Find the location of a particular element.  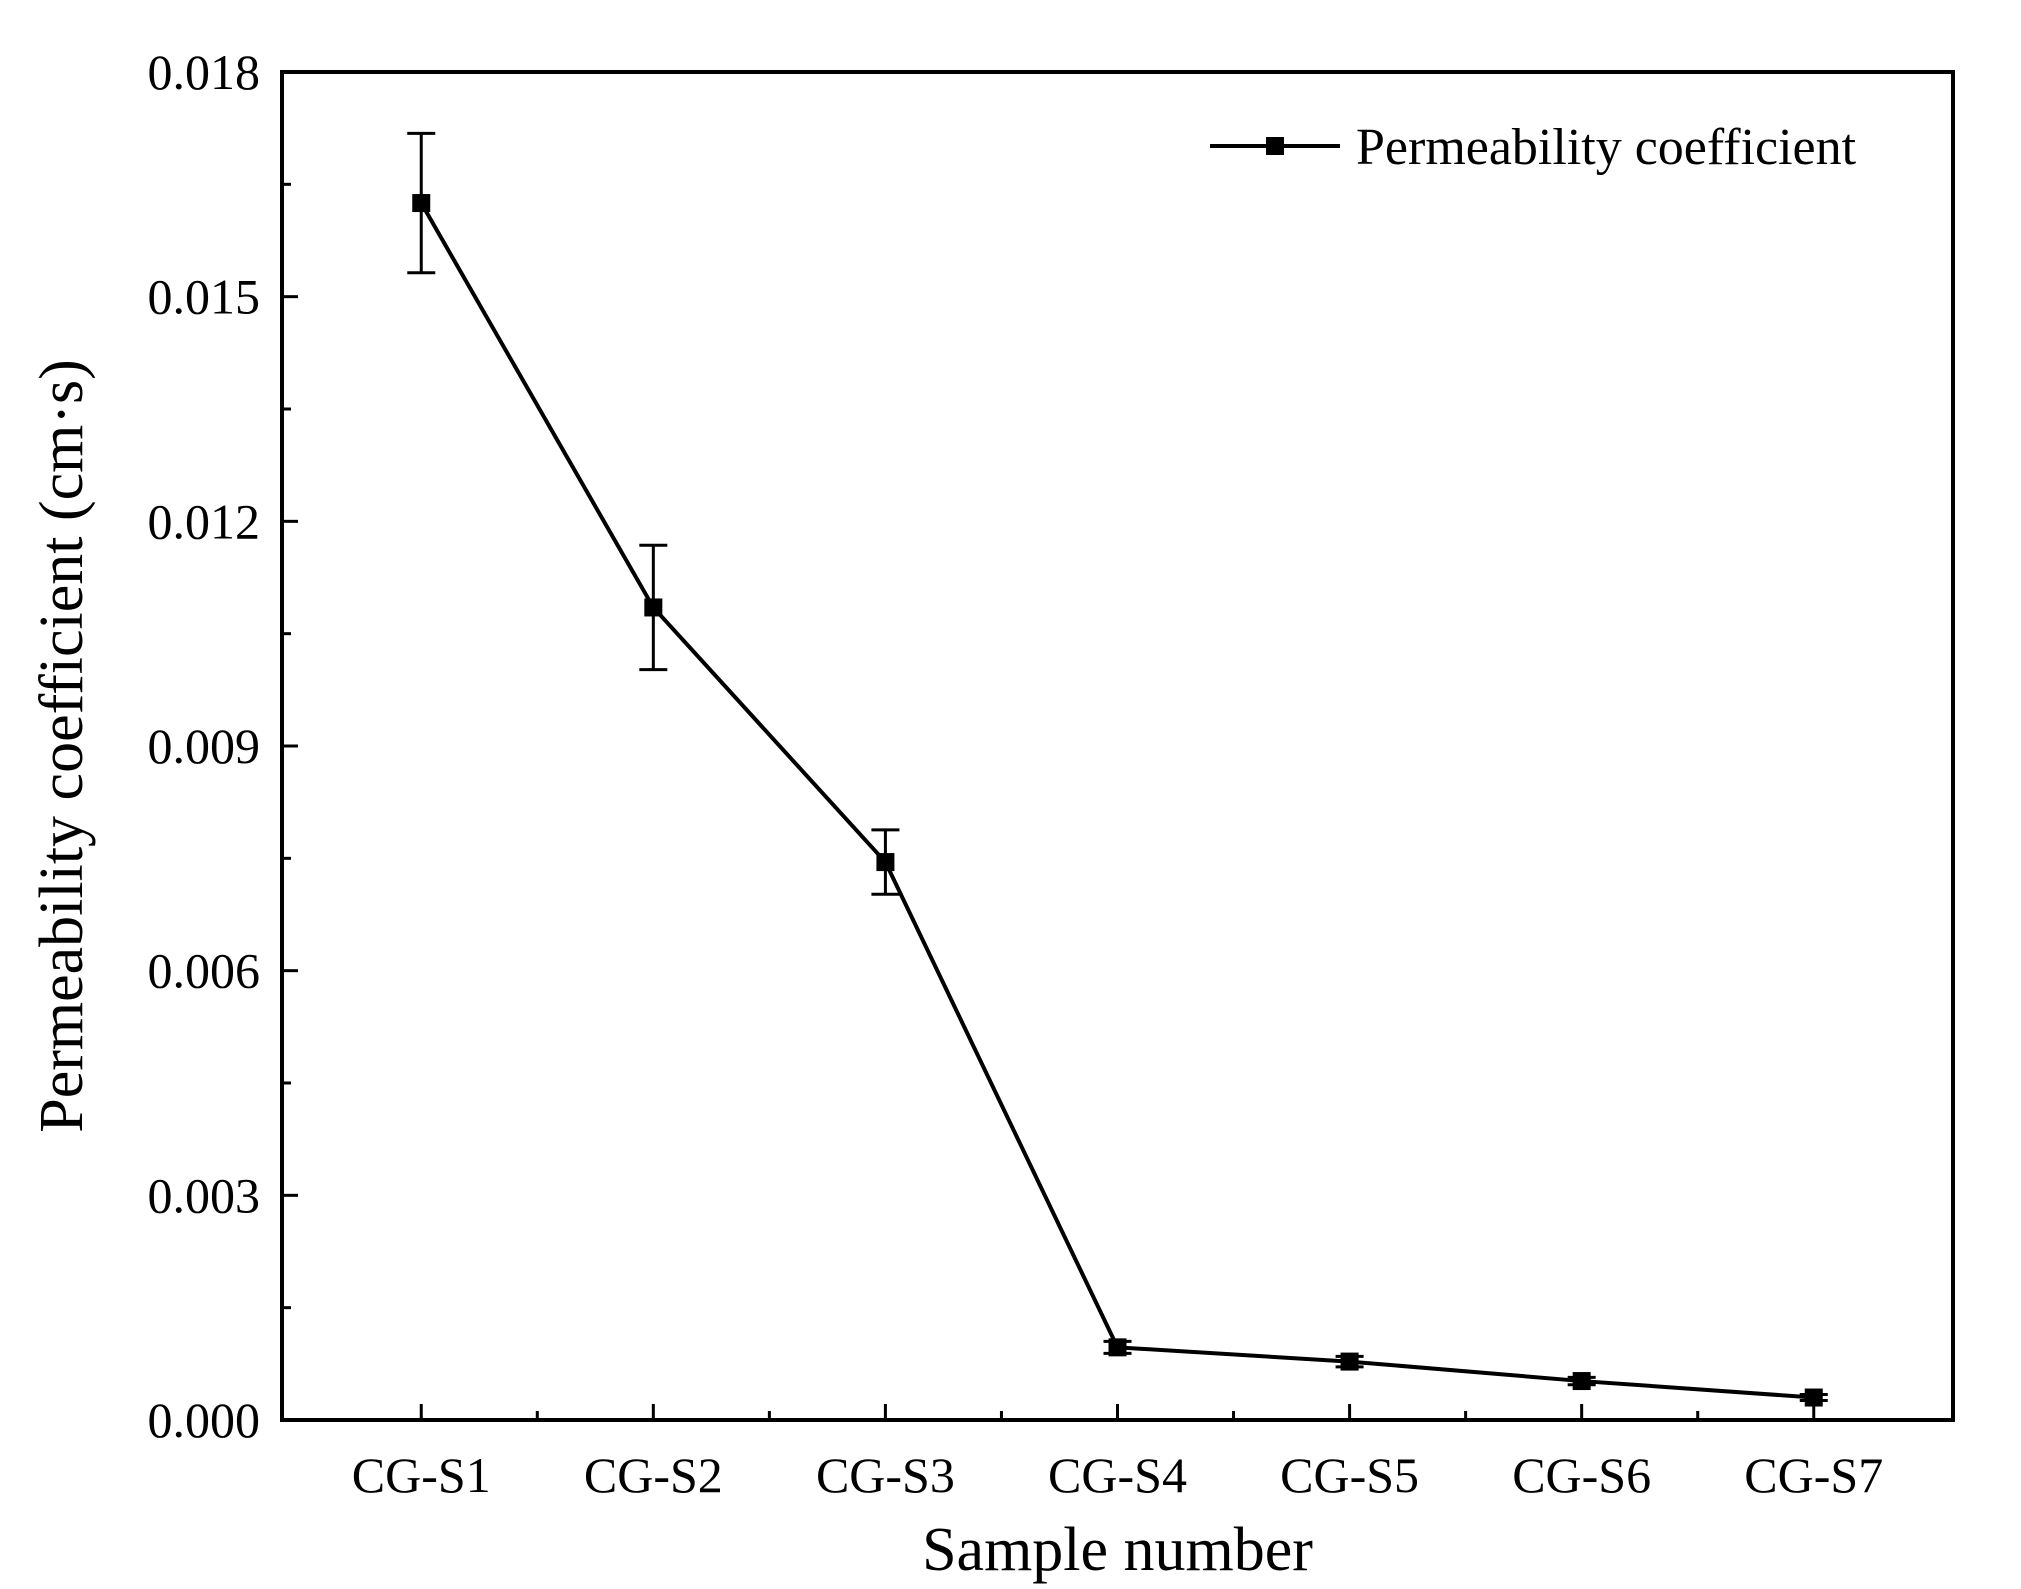

x-tick-label: CG-S3 is located at coordinates (885, 1475).